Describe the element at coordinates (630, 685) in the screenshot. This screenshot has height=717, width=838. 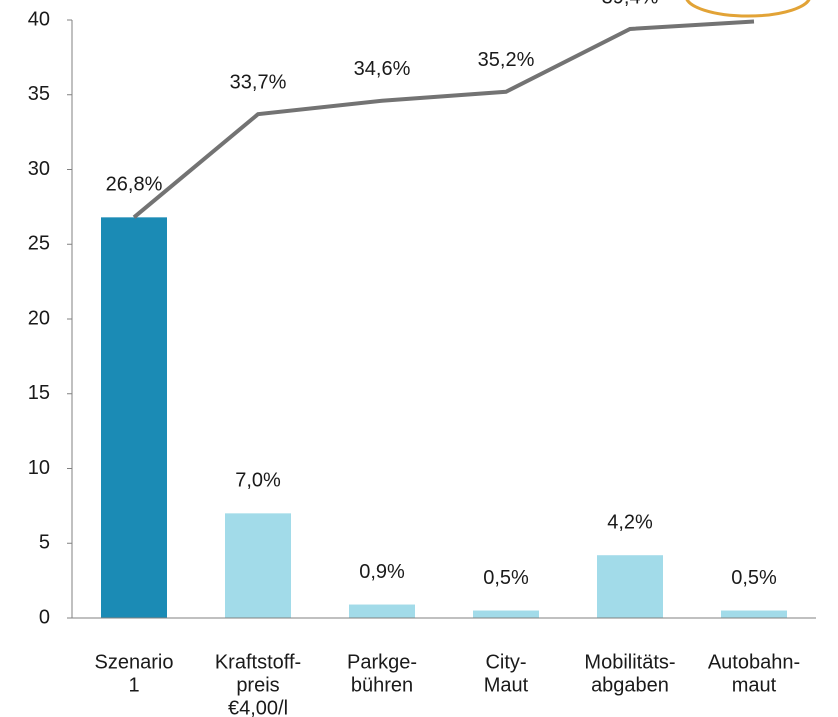
I see `x-tick-label: abgaben` at that location.